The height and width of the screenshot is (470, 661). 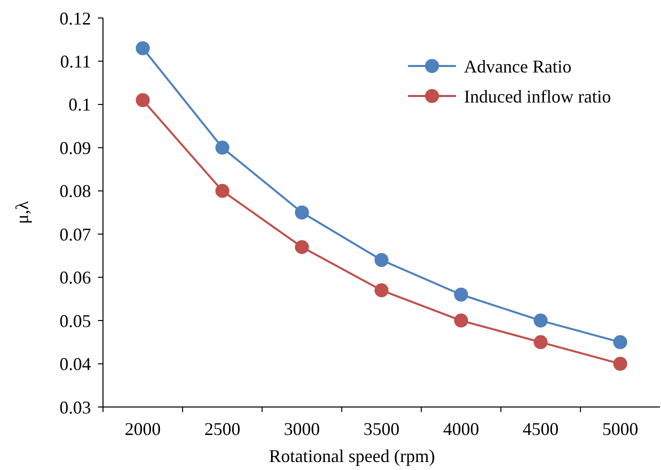 I want to click on y-tick-label: 0.08, so click(x=75, y=191).